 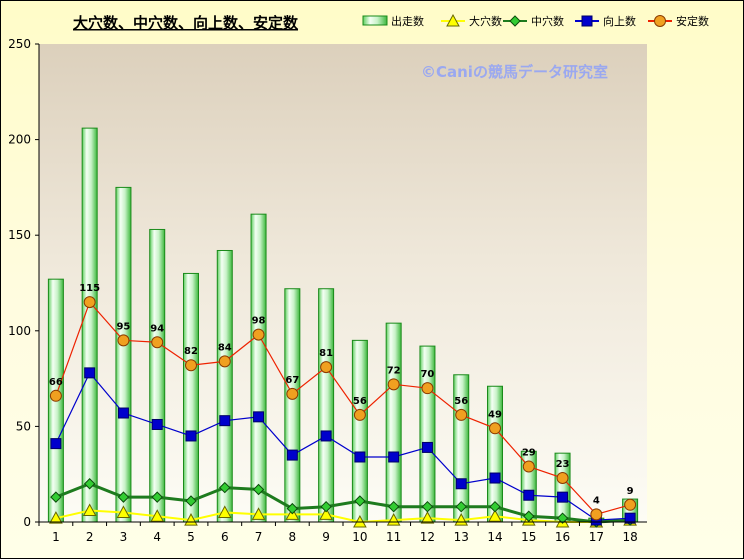 What do you see at coordinates (619, 21) in the screenshot?
I see `legend-label-3: 向上数` at bounding box center [619, 21].